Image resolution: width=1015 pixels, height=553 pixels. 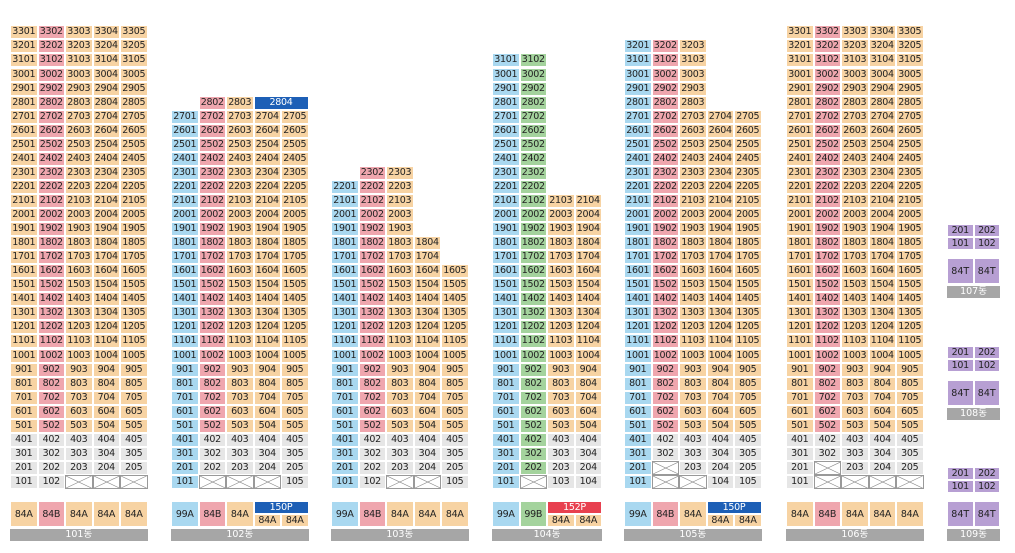 What do you see at coordinates (720, 144) in the screenshot?
I see `unit-cell: 2504` at bounding box center [720, 144].